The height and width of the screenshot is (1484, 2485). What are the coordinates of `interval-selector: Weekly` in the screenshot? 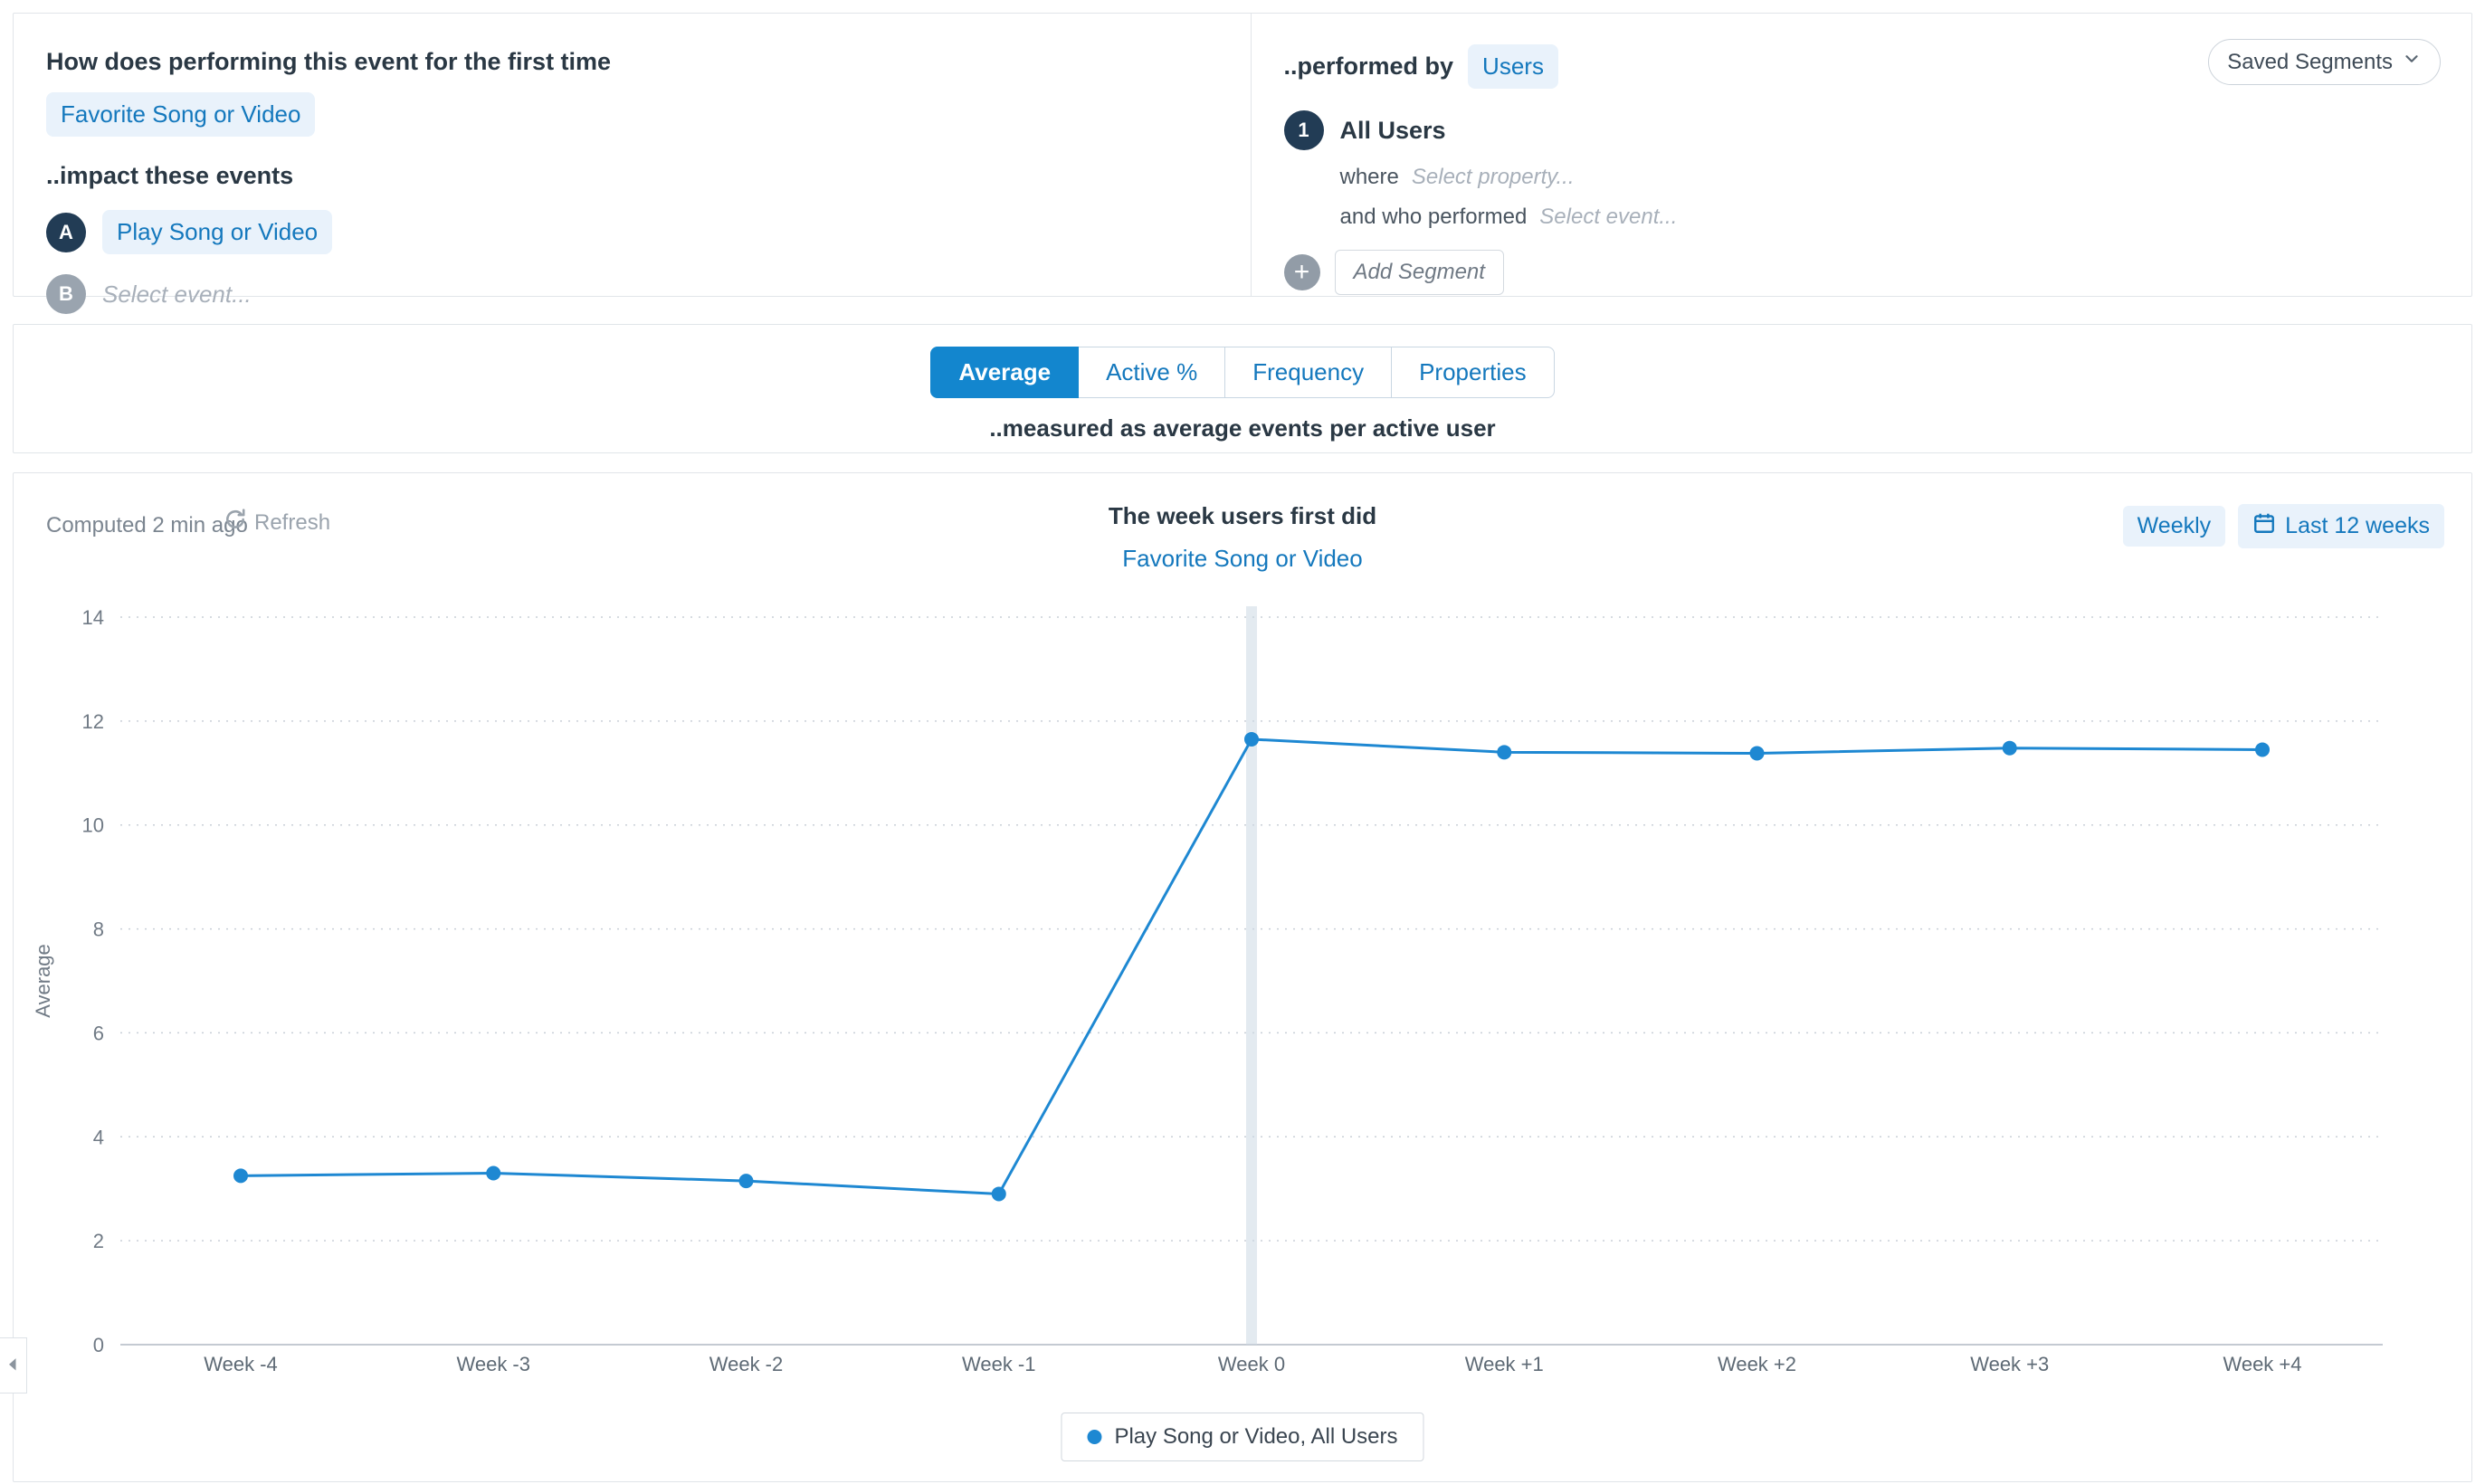 It's located at (2174, 526).